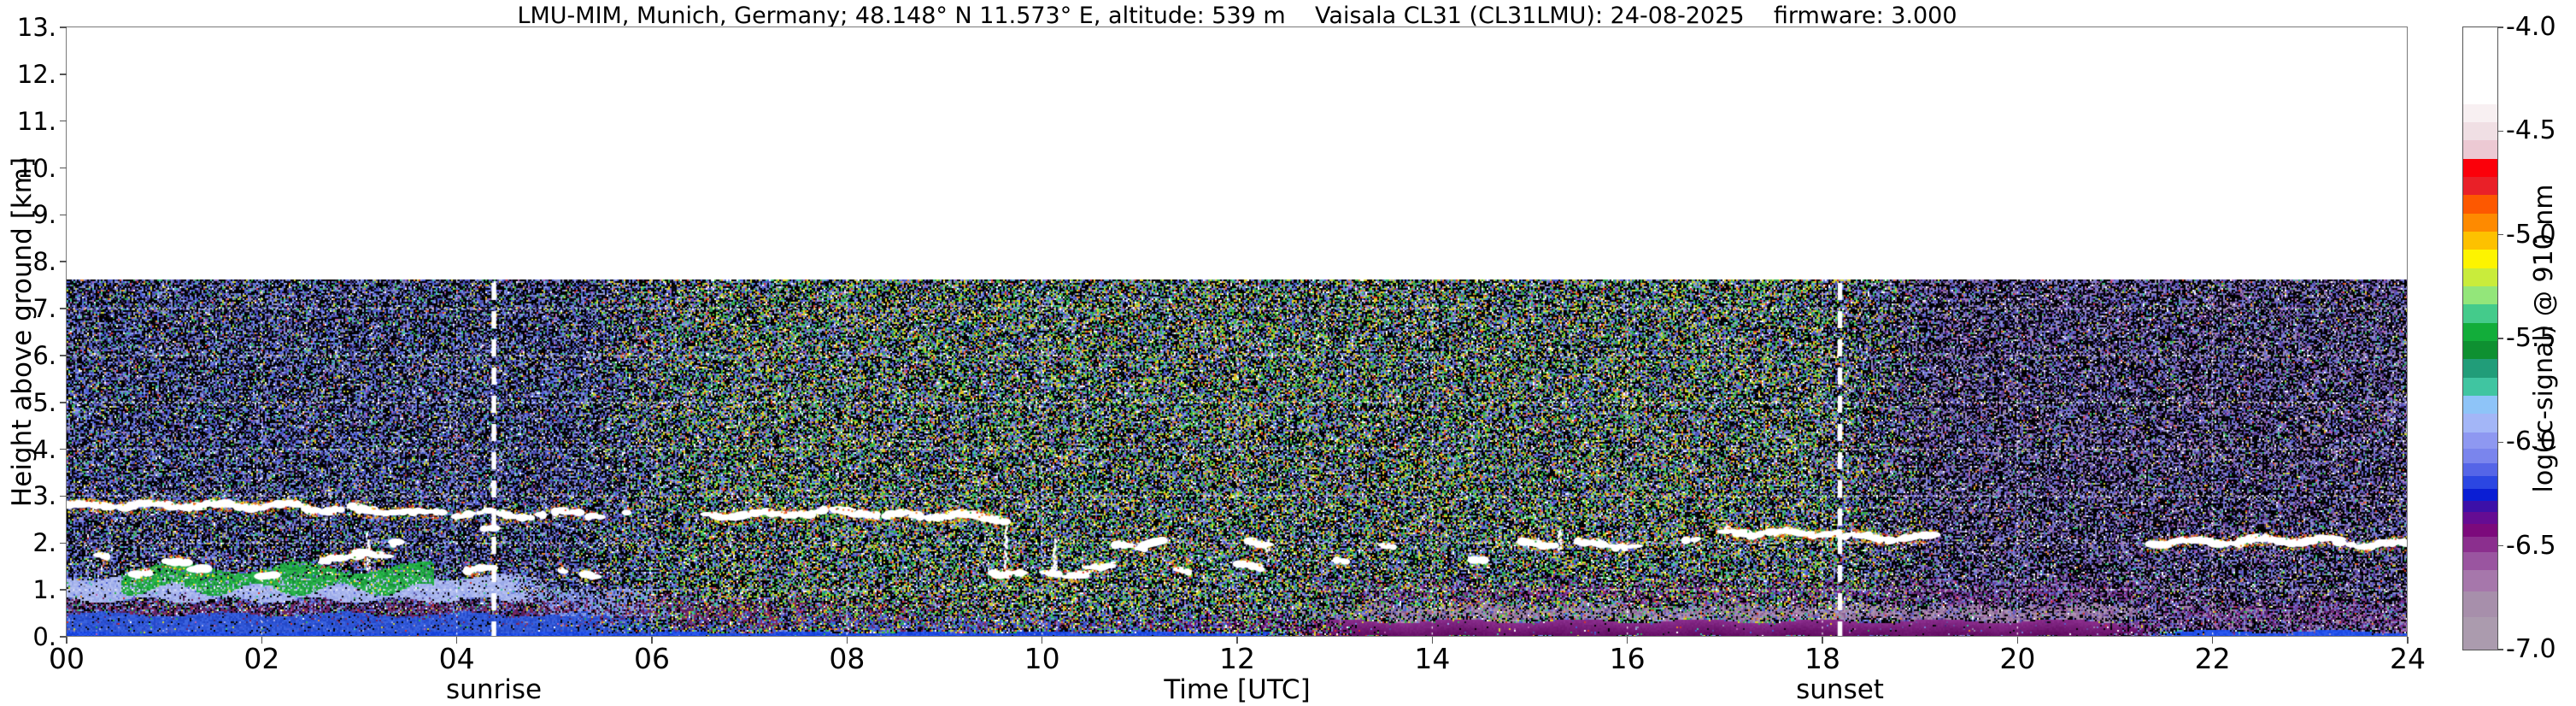  I want to click on x-tick-label: 16, so click(1627, 658).